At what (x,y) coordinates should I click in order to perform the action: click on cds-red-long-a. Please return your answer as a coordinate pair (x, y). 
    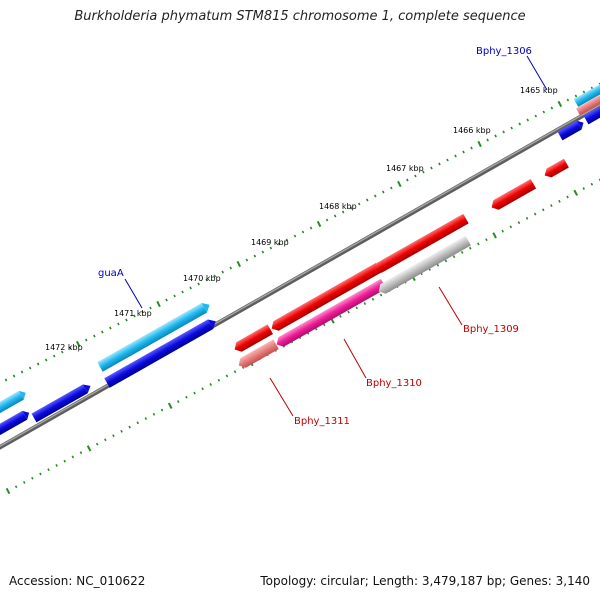
    Looking at the image, I should click on (325, 297).